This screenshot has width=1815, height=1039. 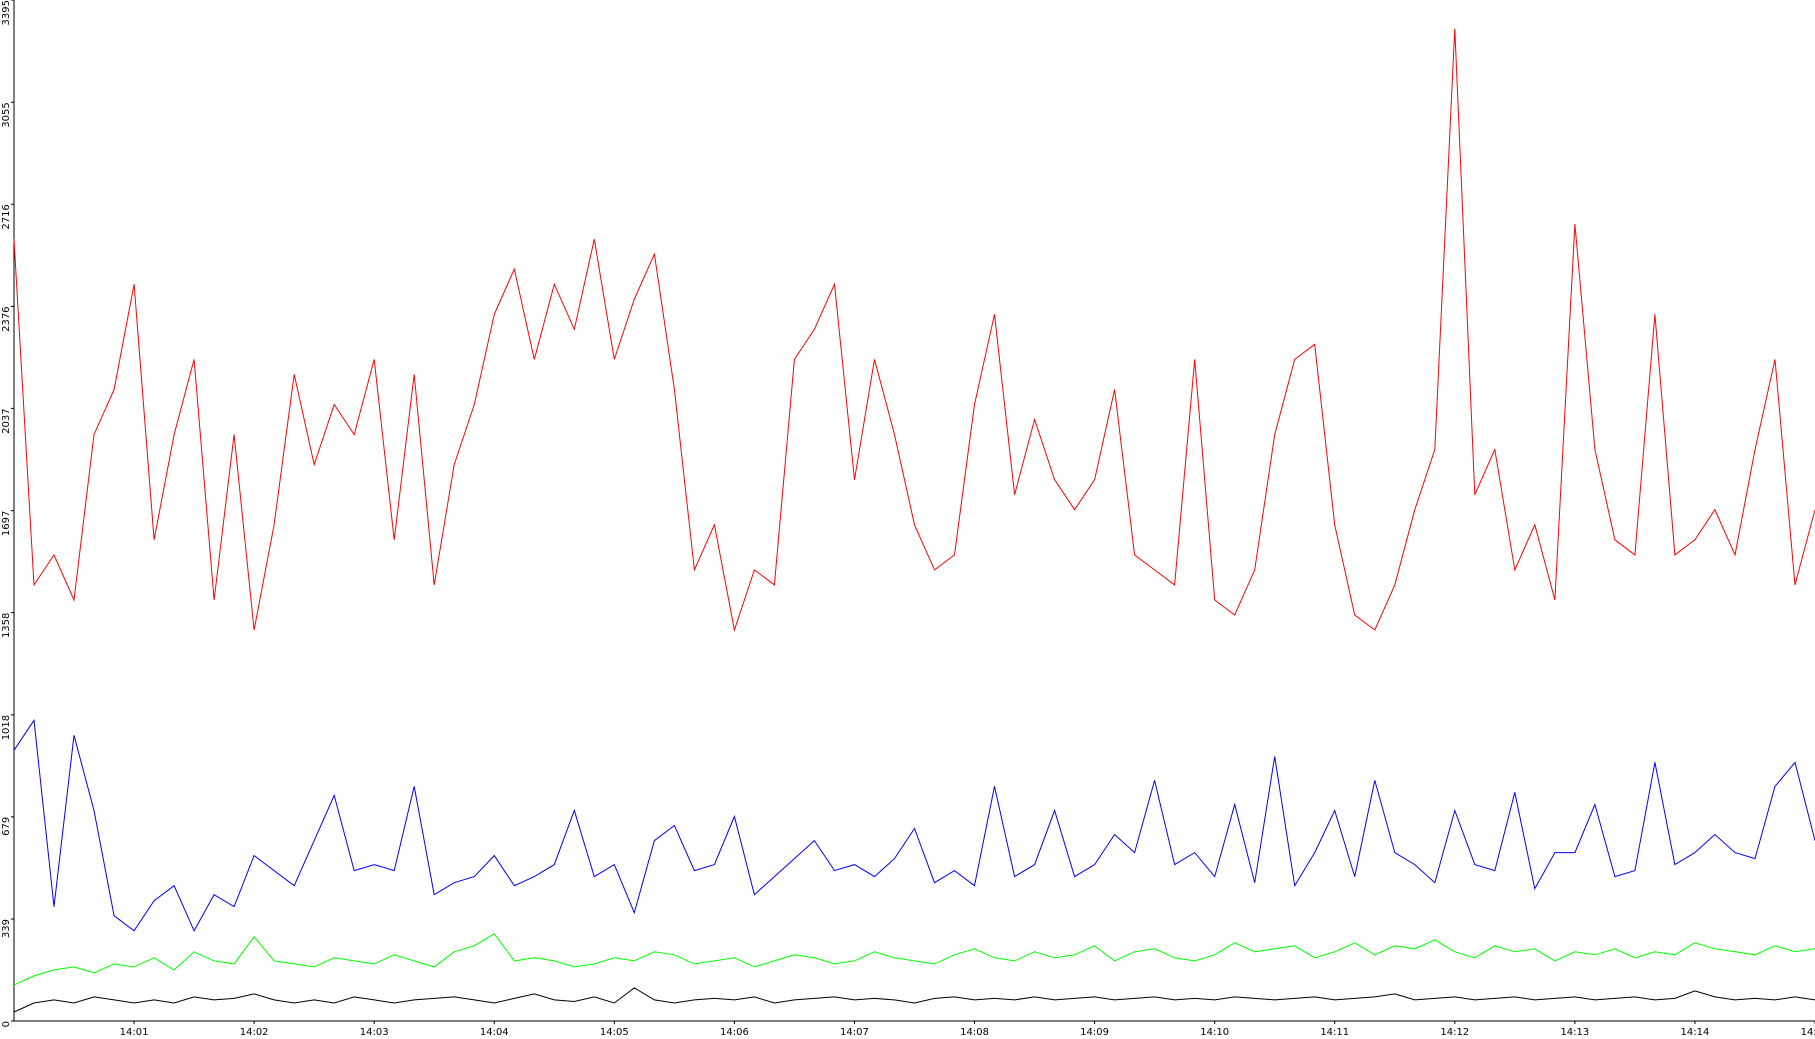 I want to click on y-tick-label: 1018, so click(x=6, y=727).